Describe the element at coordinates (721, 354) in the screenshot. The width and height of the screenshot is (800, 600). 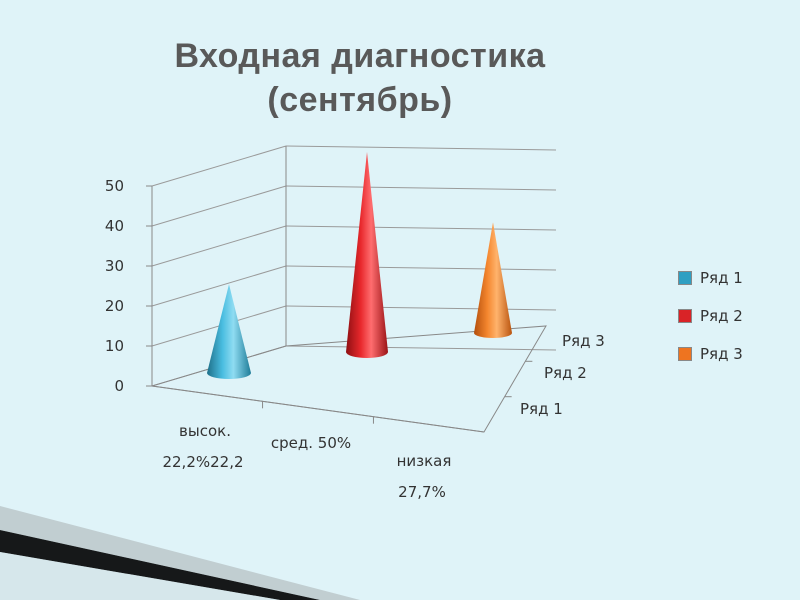
I see `legend-label: Ряд 3` at that location.